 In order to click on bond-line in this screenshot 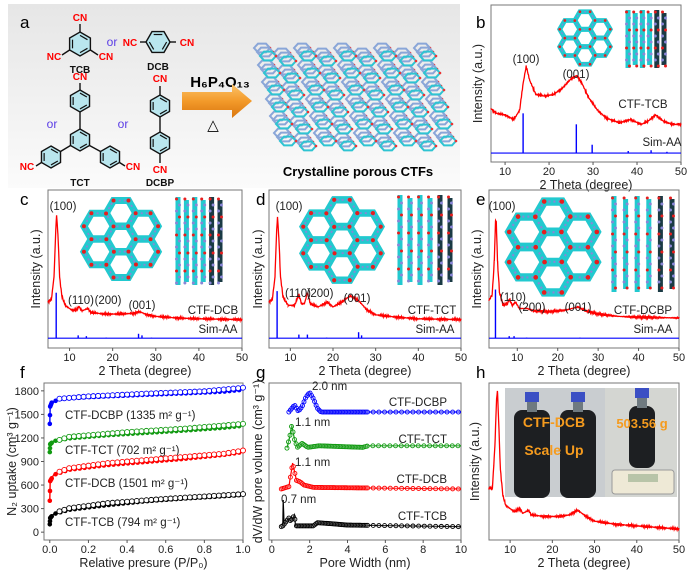, I will do `click(65, 148)`.